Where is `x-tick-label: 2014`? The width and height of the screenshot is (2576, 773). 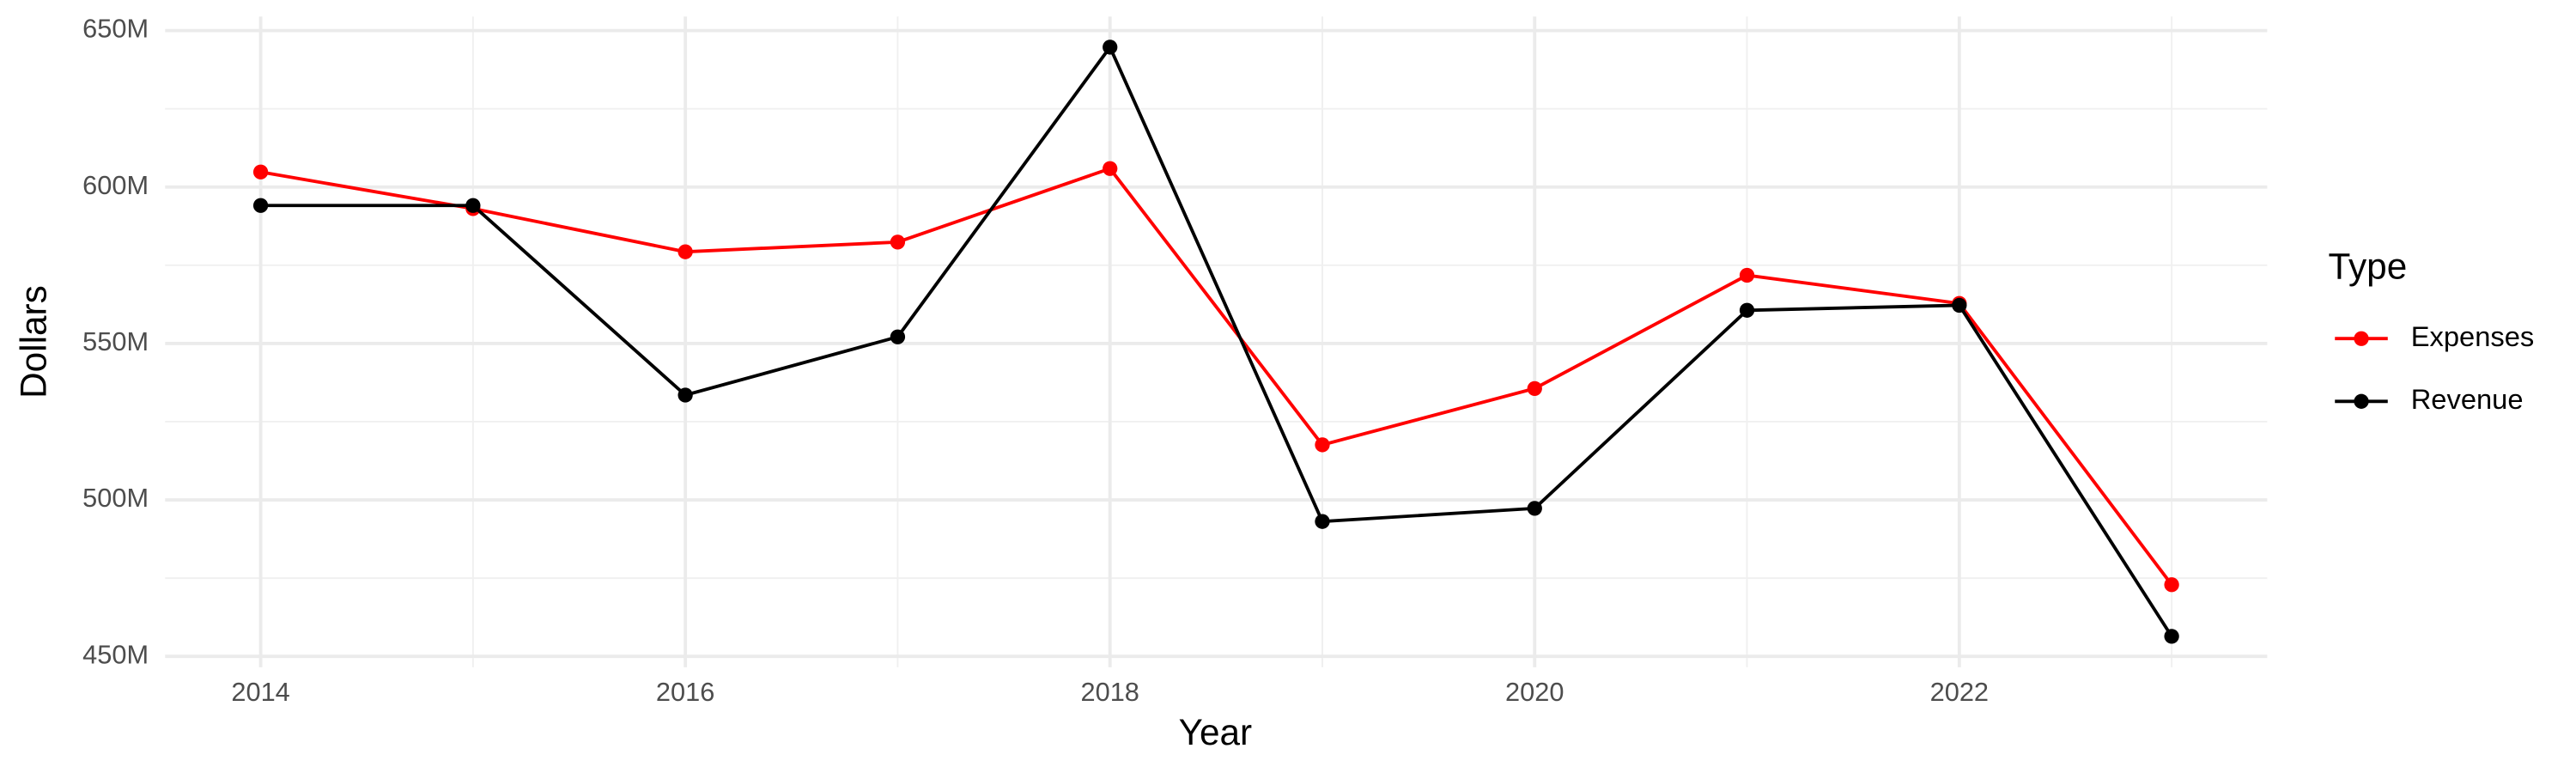
x-tick-label: 2014 is located at coordinates (260, 692).